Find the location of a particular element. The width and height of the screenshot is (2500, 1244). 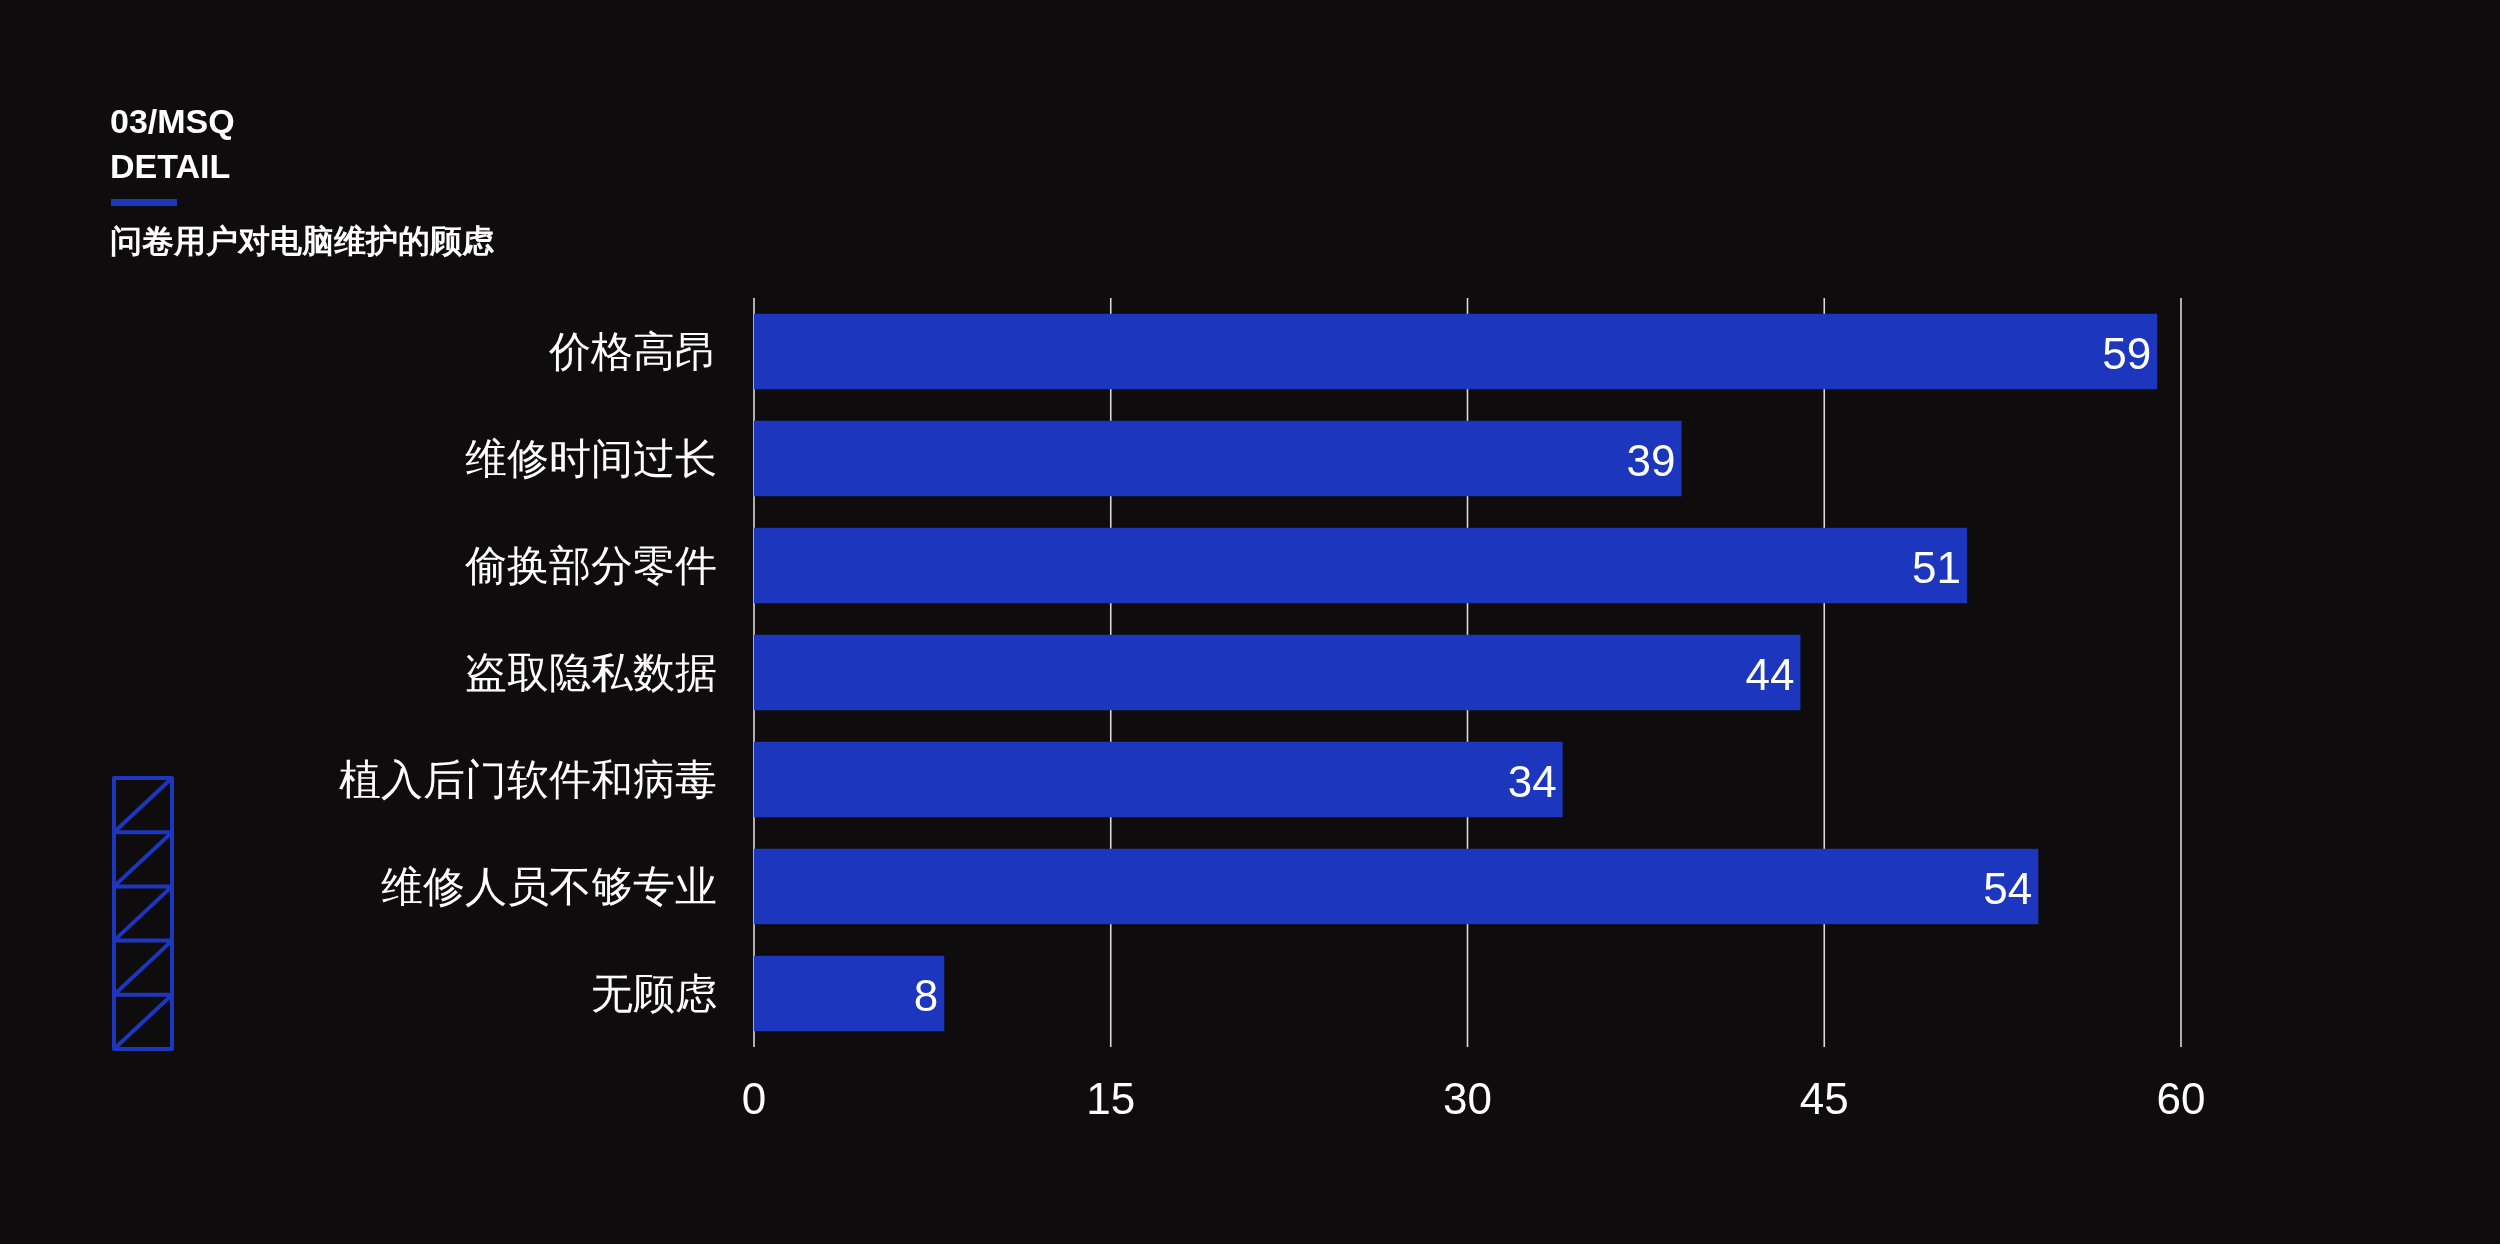

y-tick-label: 盗取隐私数据 is located at coordinates (591, 672).